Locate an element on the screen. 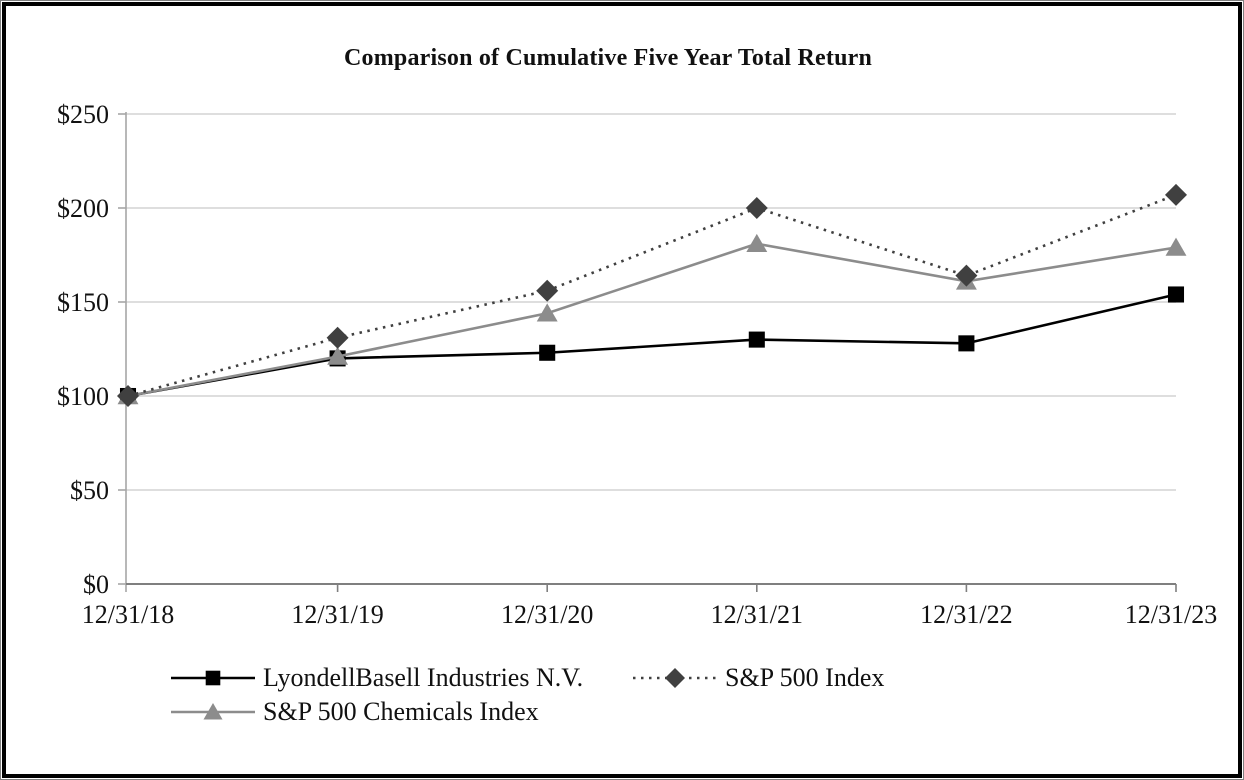  x-tick-label: 12/31/22 is located at coordinates (966, 614).